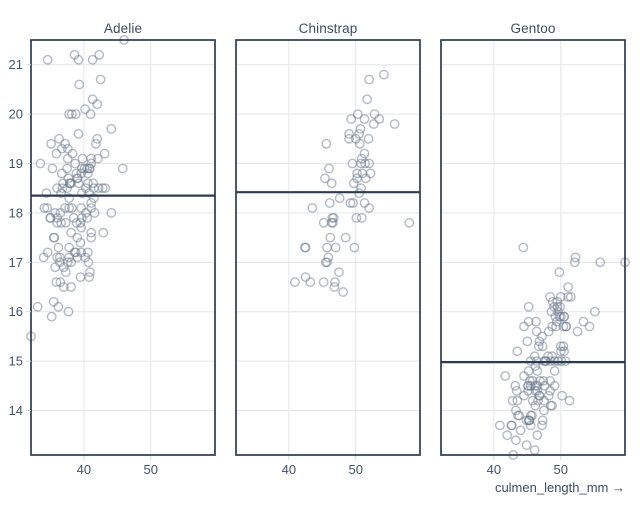 The height and width of the screenshot is (512, 640). I want to click on y-tick-label: 17, so click(16, 262).